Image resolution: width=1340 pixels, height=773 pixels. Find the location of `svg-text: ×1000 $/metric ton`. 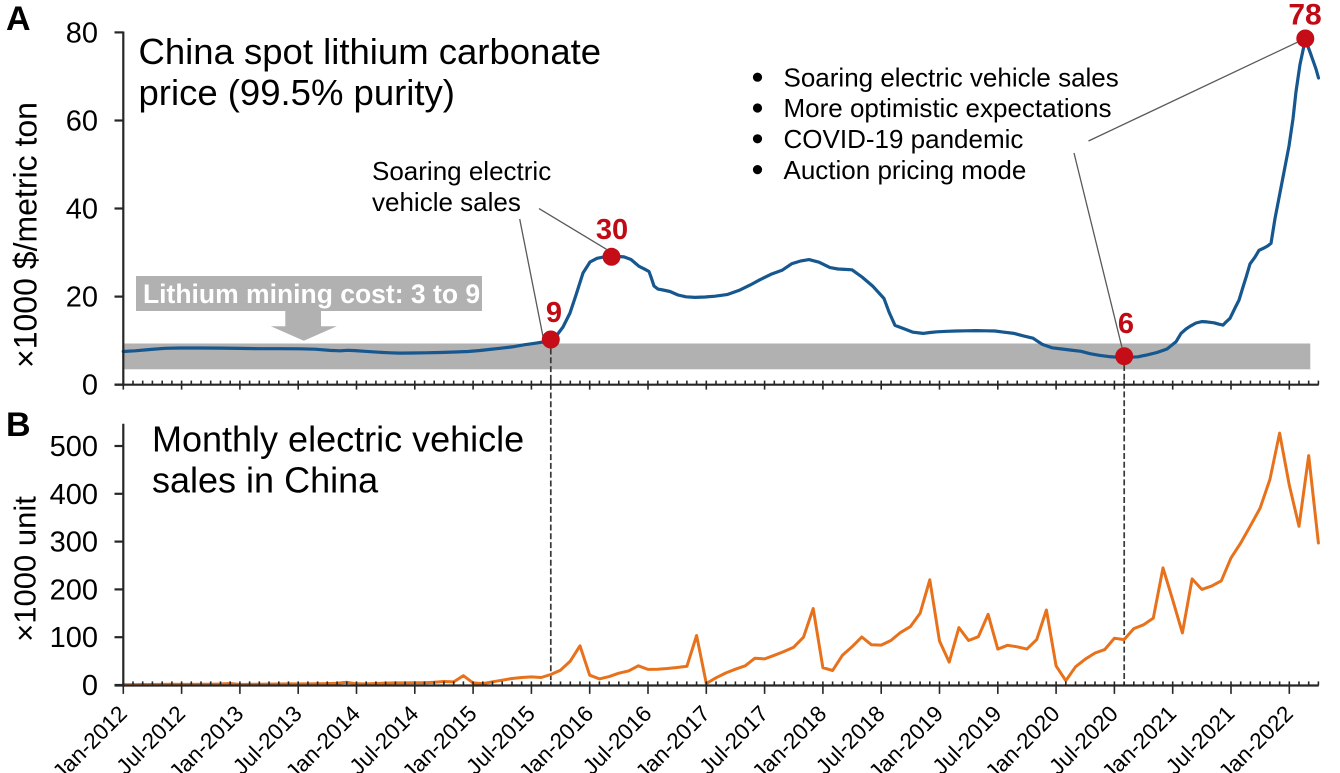

svg-text: ×1000 $/metric ton is located at coordinates (26, 235).